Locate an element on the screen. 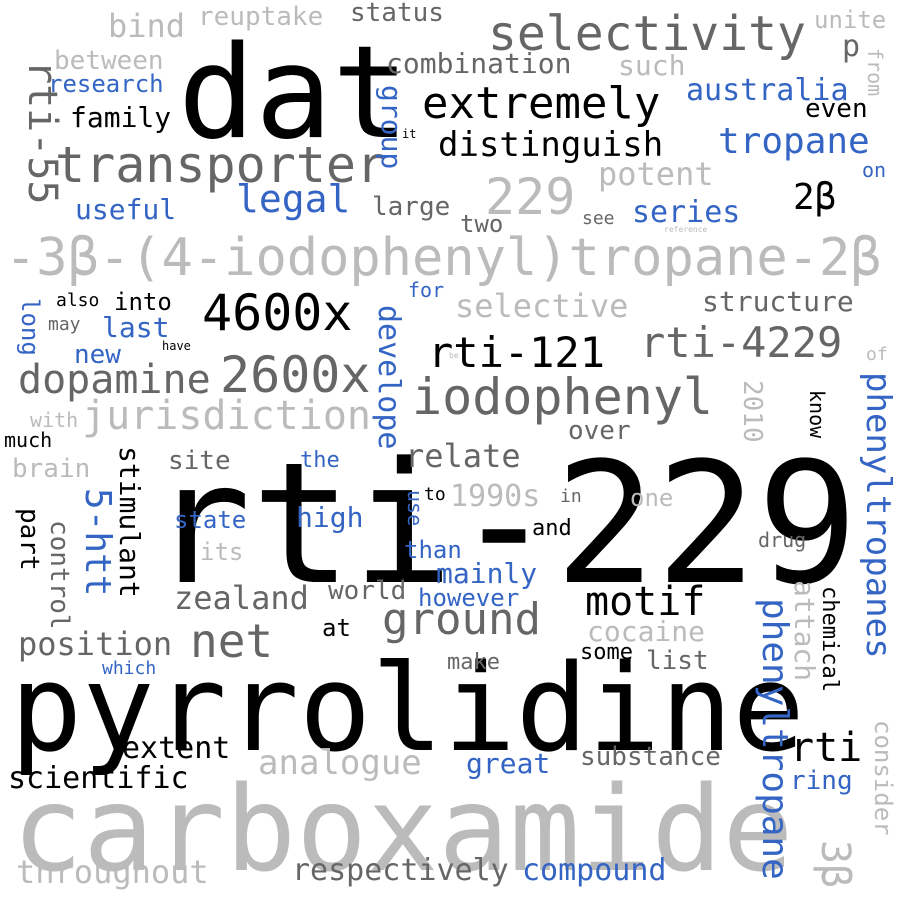 This screenshot has height=900, width=900. word-cloud-word: world is located at coordinates (367, 591).